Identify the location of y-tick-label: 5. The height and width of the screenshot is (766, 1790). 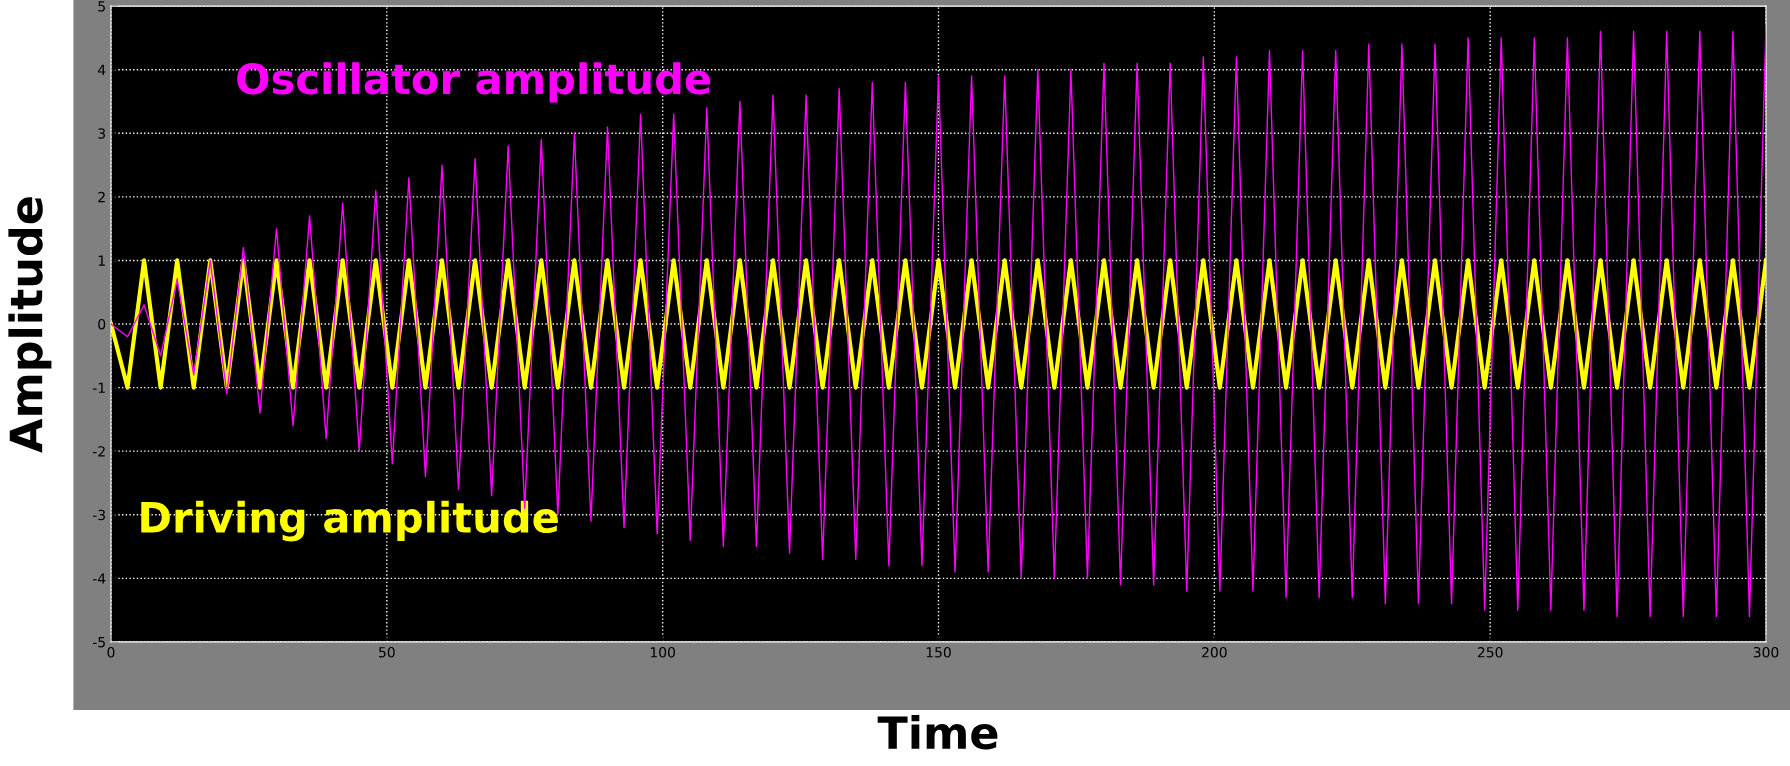
(101, 6).